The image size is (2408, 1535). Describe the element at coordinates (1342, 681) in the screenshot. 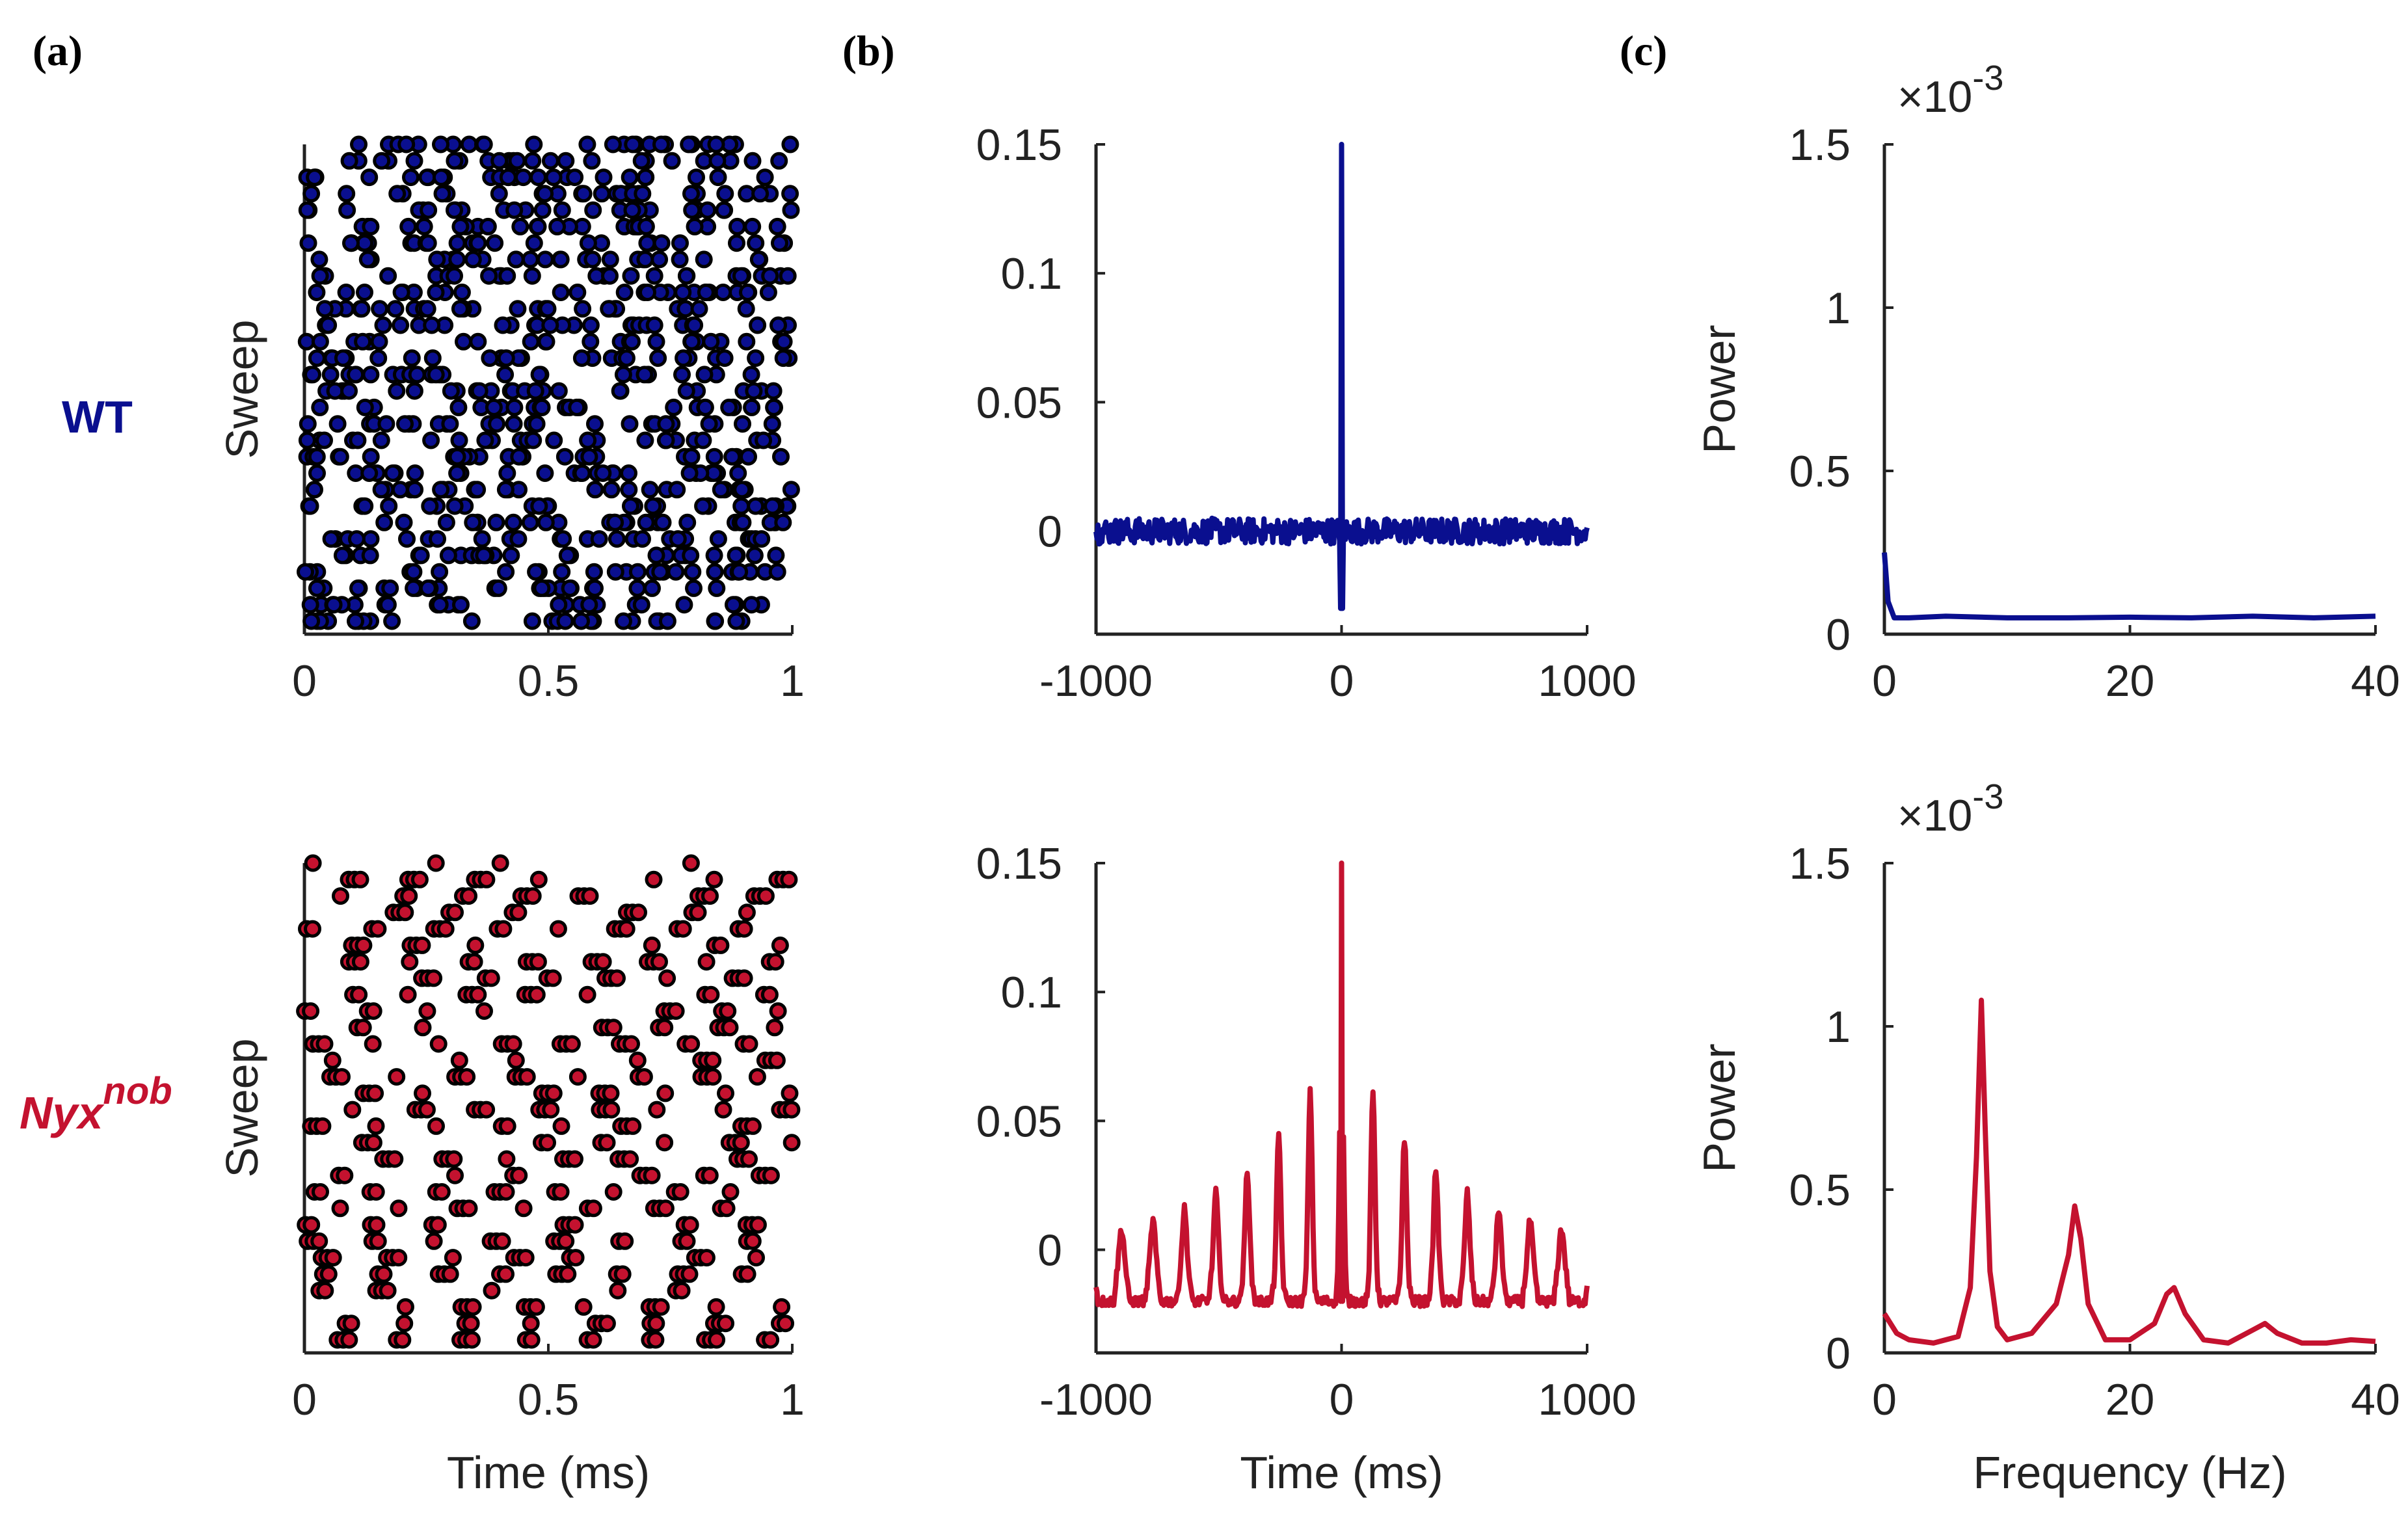

I see `autocorr_wt-xtick-label: 0` at that location.